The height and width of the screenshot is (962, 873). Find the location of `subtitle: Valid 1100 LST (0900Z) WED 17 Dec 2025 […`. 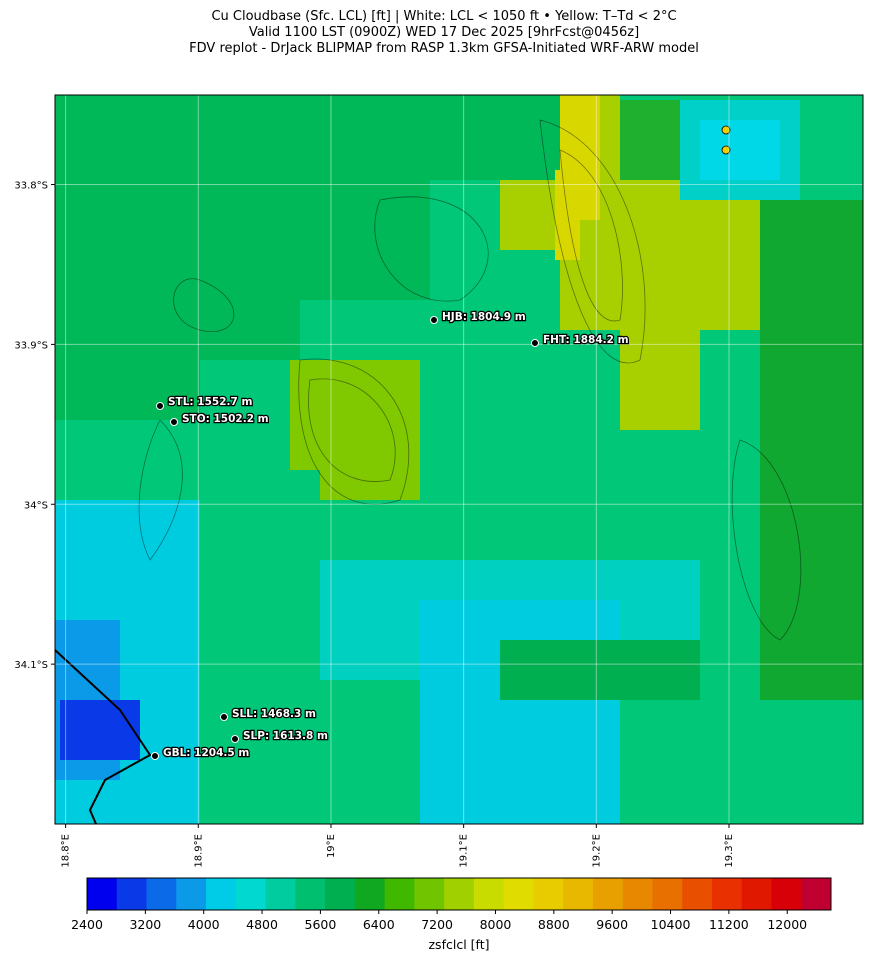

subtitle: Valid 1100 LST (0900Z) WED 17 Dec 2025 [… is located at coordinates (444, 32).